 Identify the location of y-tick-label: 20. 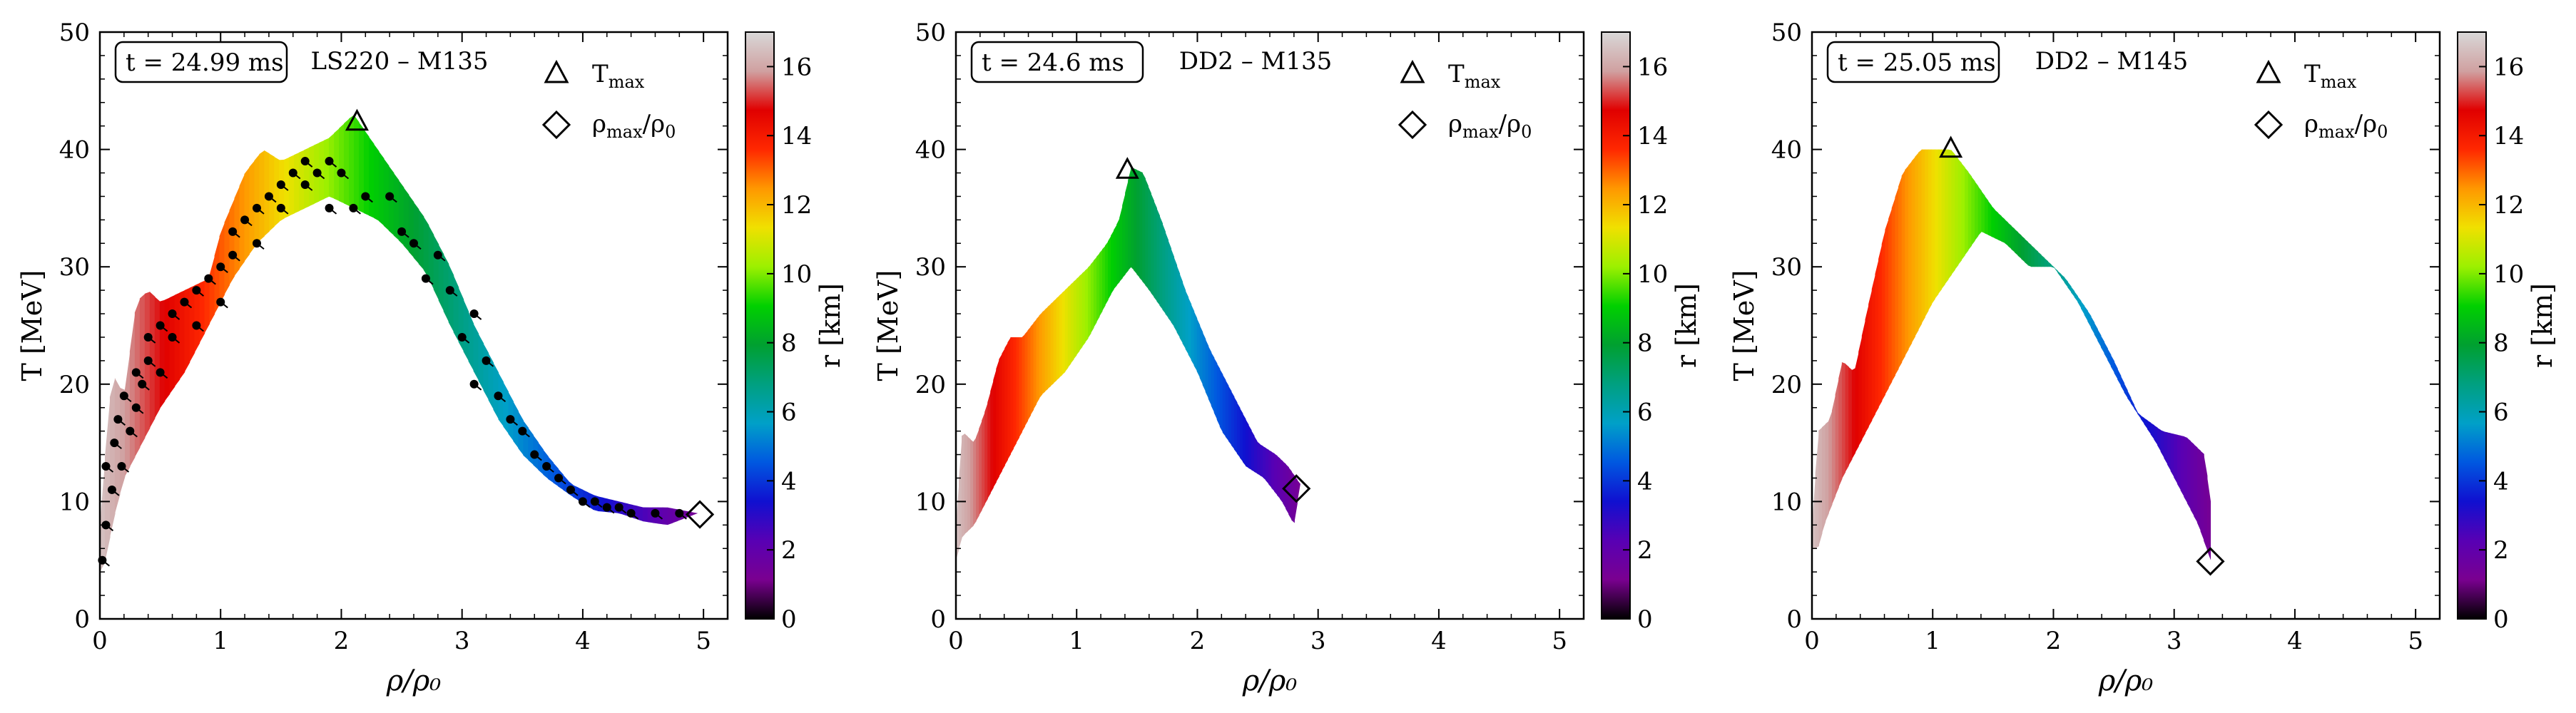
(74, 385).